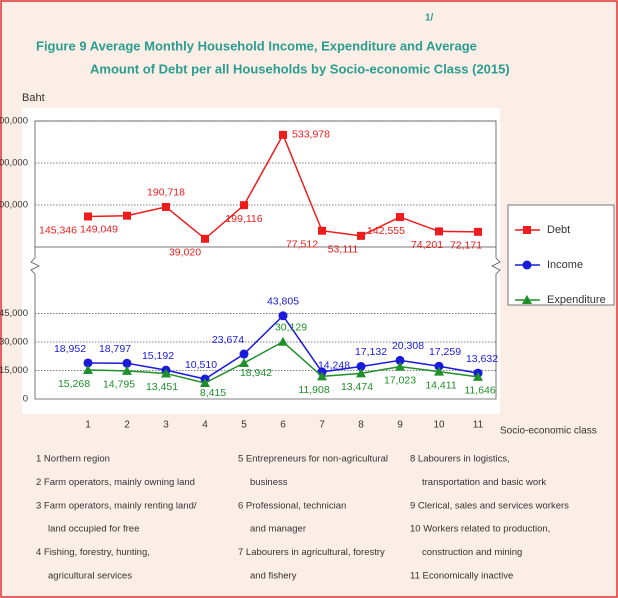 Image resolution: width=618 pixels, height=598 pixels. I want to click on note: 3 Farm operators, mainly renting land/, so click(116, 505).